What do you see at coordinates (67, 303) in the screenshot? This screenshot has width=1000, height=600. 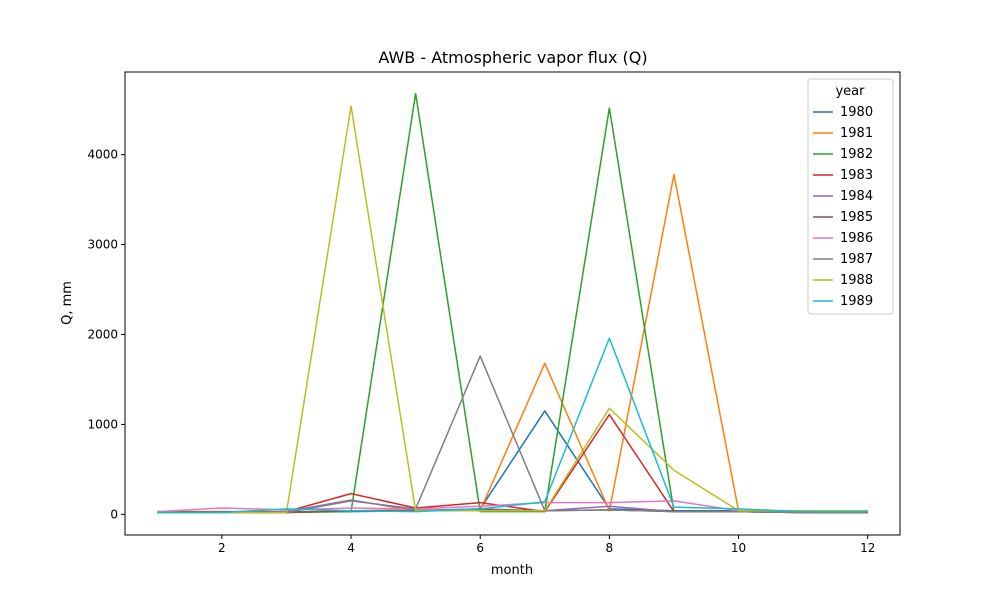 I see `y-axis-label: Q, mm` at bounding box center [67, 303].